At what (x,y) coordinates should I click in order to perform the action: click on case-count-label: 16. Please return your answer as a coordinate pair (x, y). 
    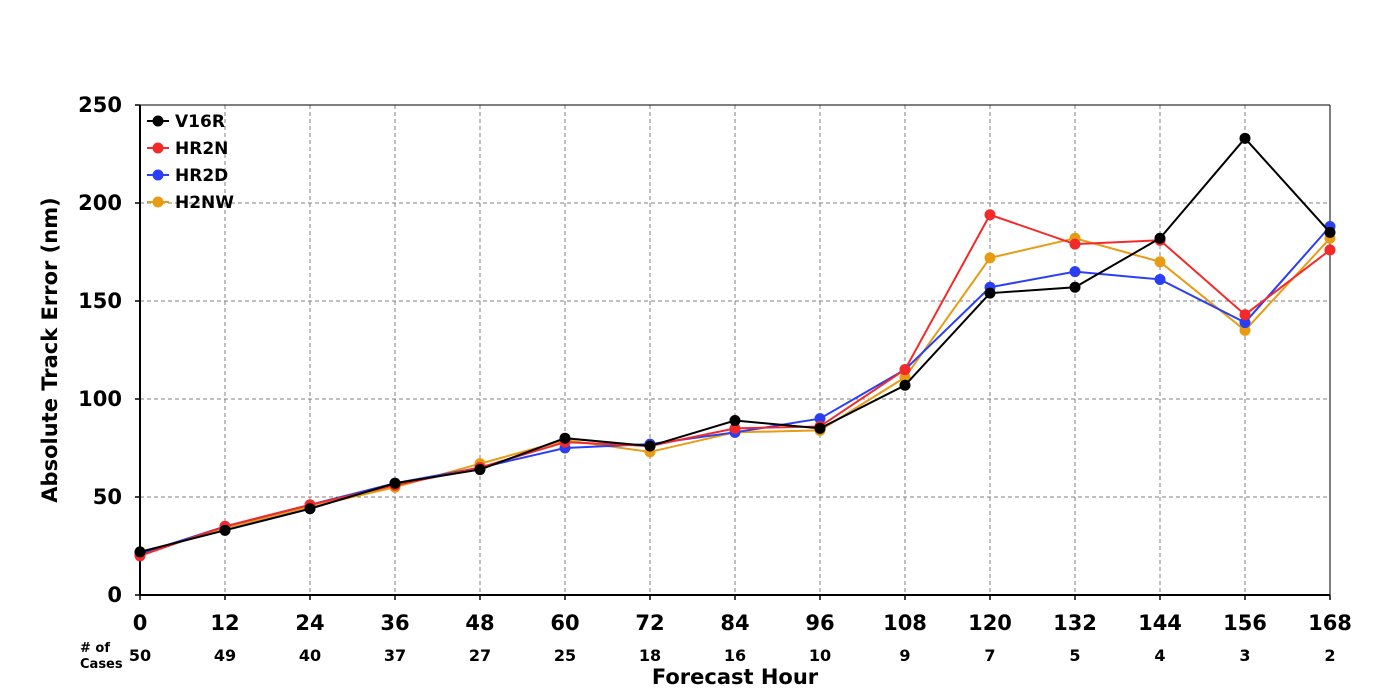
    Looking at the image, I should click on (735, 655).